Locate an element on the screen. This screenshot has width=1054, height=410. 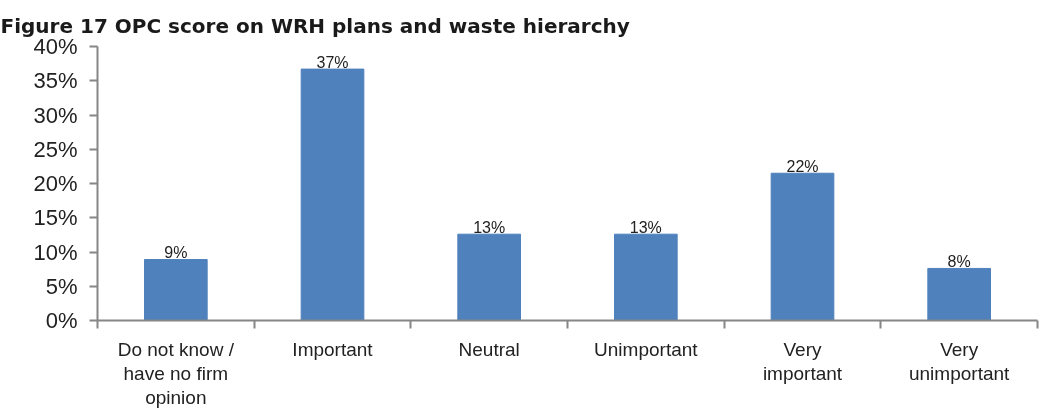
y-tick-label: 0% is located at coordinates (61, 320).